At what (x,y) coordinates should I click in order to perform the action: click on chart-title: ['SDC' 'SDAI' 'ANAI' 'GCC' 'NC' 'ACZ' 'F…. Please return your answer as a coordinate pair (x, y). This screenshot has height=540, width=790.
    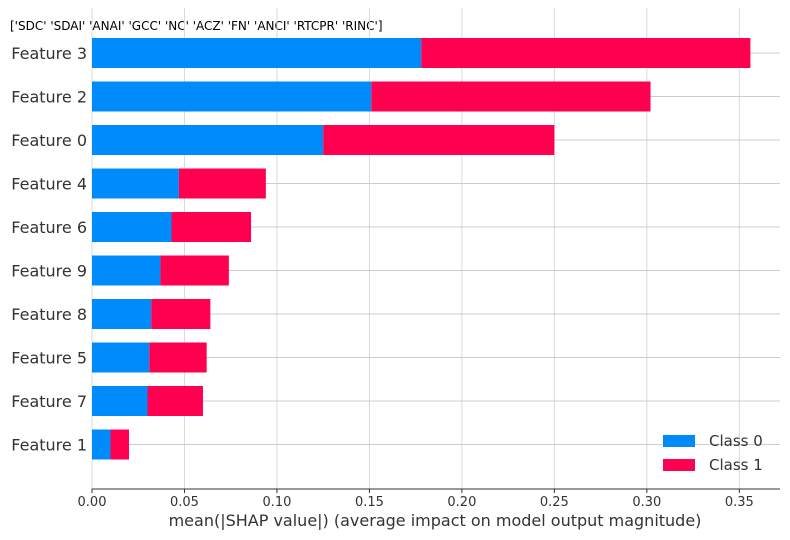
    Looking at the image, I should click on (196, 26).